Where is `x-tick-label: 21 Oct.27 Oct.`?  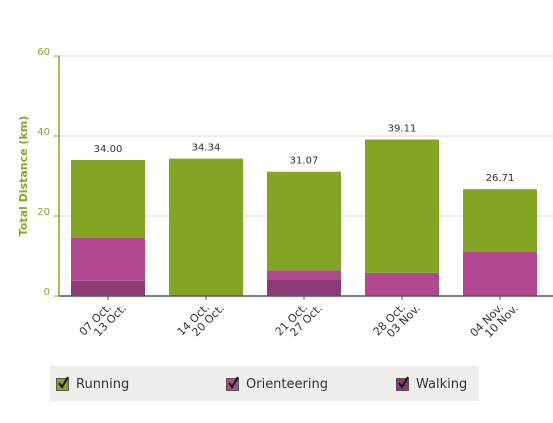 x-tick-label: 21 Oct.27 Oct. is located at coordinates (299, 320).